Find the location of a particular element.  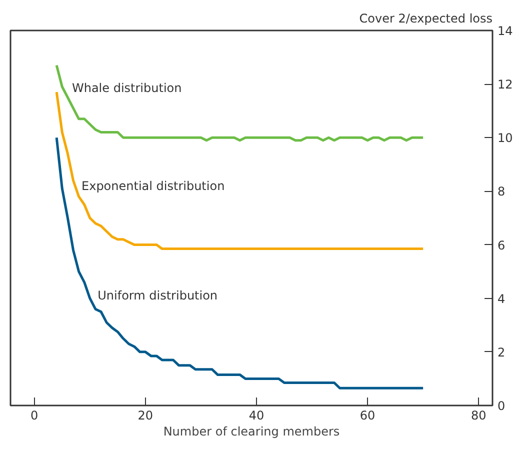

x-tick-label: 80 is located at coordinates (478, 415).